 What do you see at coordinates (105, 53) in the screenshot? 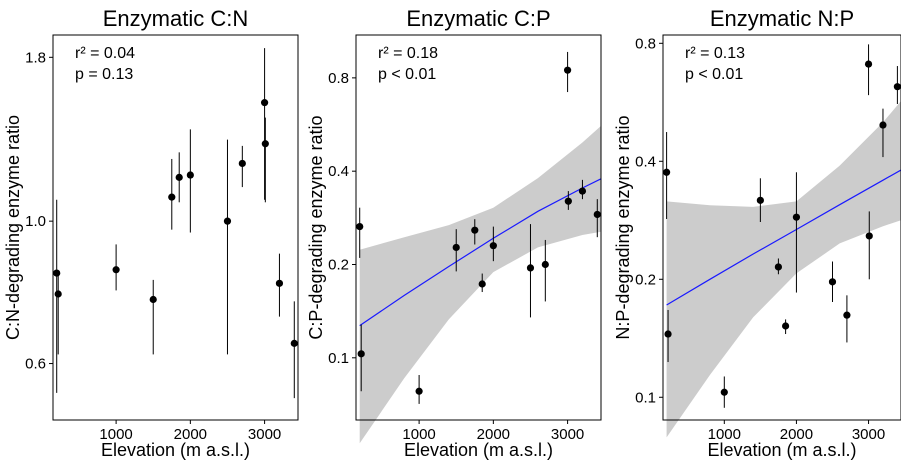
I see `r-squared-label: r² = 0.04` at bounding box center [105, 53].